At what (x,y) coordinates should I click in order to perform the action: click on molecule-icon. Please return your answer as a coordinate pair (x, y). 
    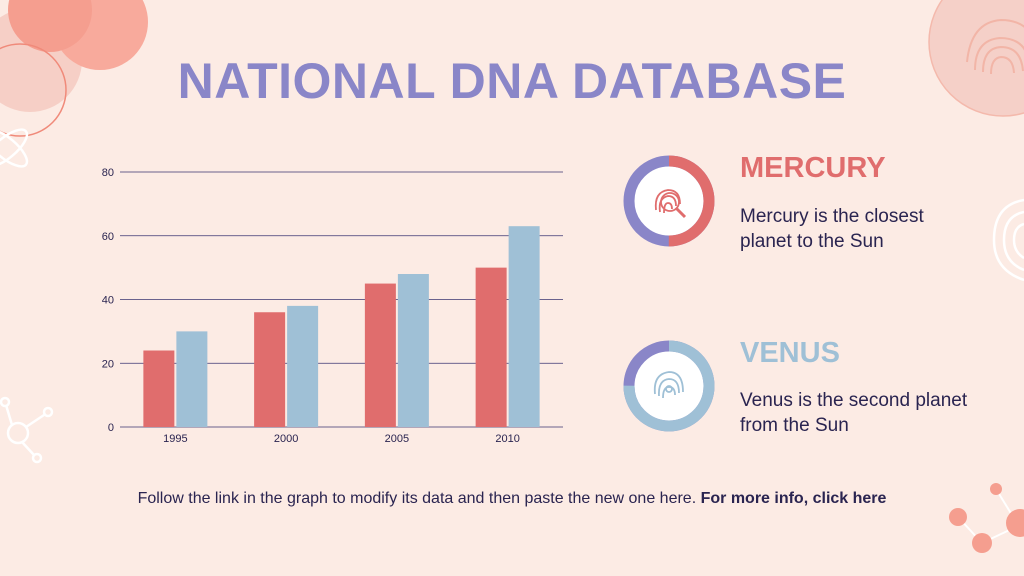
    Looking at the image, I should click on (27, 430).